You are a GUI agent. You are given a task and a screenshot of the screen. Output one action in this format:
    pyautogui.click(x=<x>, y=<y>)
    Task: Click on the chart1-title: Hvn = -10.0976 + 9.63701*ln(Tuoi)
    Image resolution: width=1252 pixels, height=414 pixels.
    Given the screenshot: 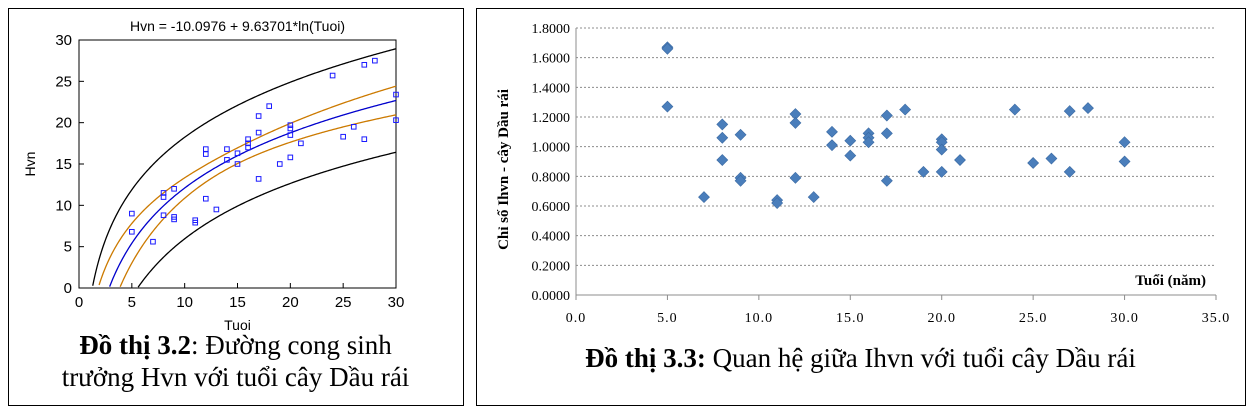 What is the action you would take?
    pyautogui.click(x=237, y=26)
    